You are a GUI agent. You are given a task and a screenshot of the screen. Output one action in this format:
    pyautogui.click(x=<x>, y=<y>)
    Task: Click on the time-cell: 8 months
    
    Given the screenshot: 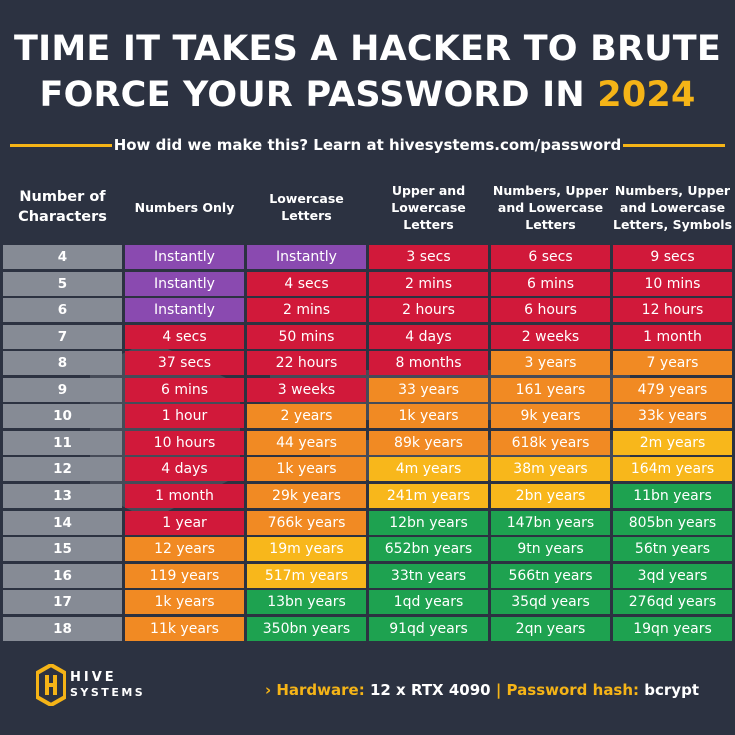 What is the action you would take?
    pyautogui.click(x=428, y=363)
    